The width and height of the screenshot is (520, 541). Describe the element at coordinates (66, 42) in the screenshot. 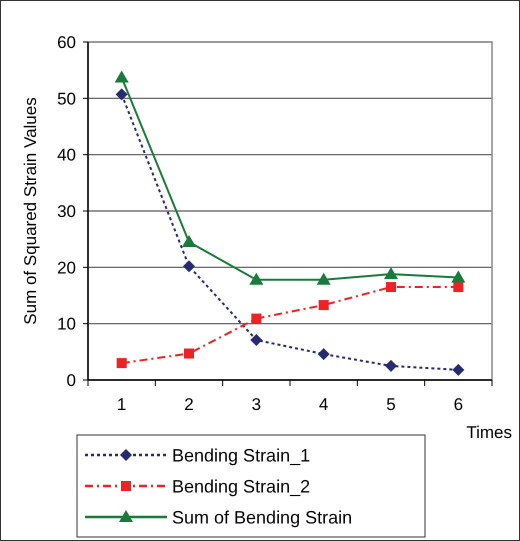

I see `y-tick-label: 60` at that location.